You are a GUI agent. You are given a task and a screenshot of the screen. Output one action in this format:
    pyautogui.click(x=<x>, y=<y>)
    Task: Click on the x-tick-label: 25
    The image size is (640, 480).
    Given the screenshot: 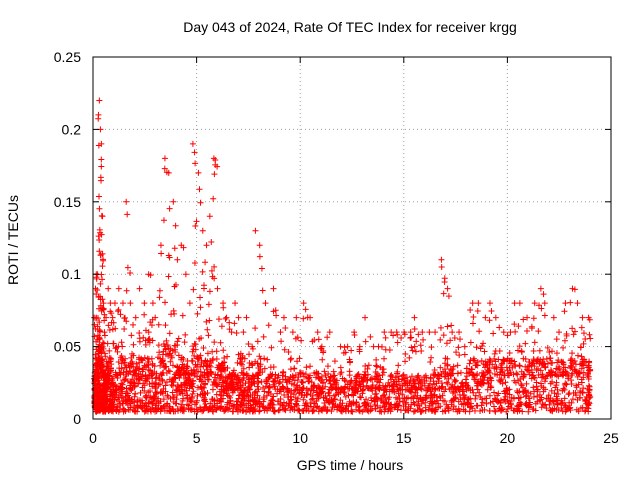 What is the action you would take?
    pyautogui.click(x=611, y=438)
    